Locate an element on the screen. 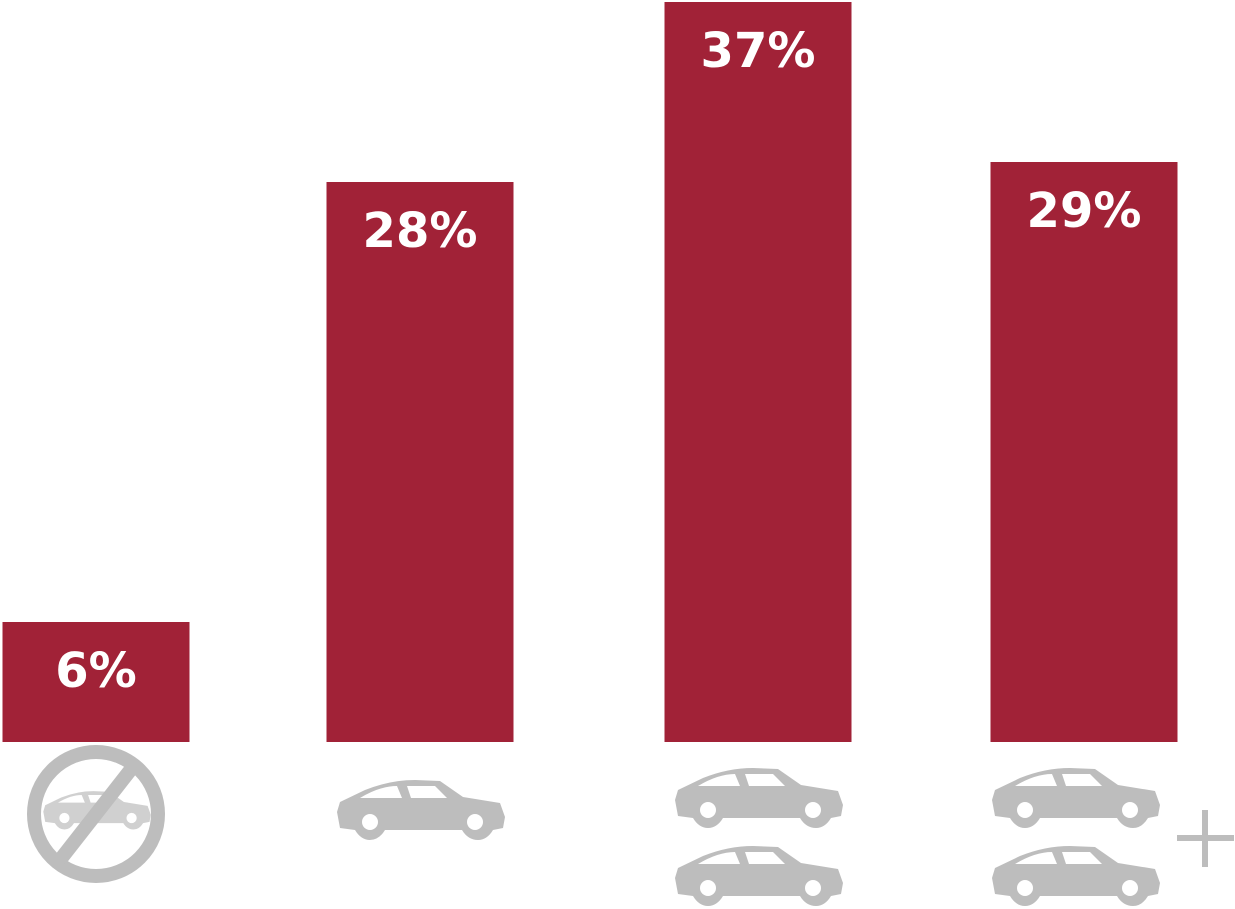  icon-two-cars is located at coordinates (759, 837).